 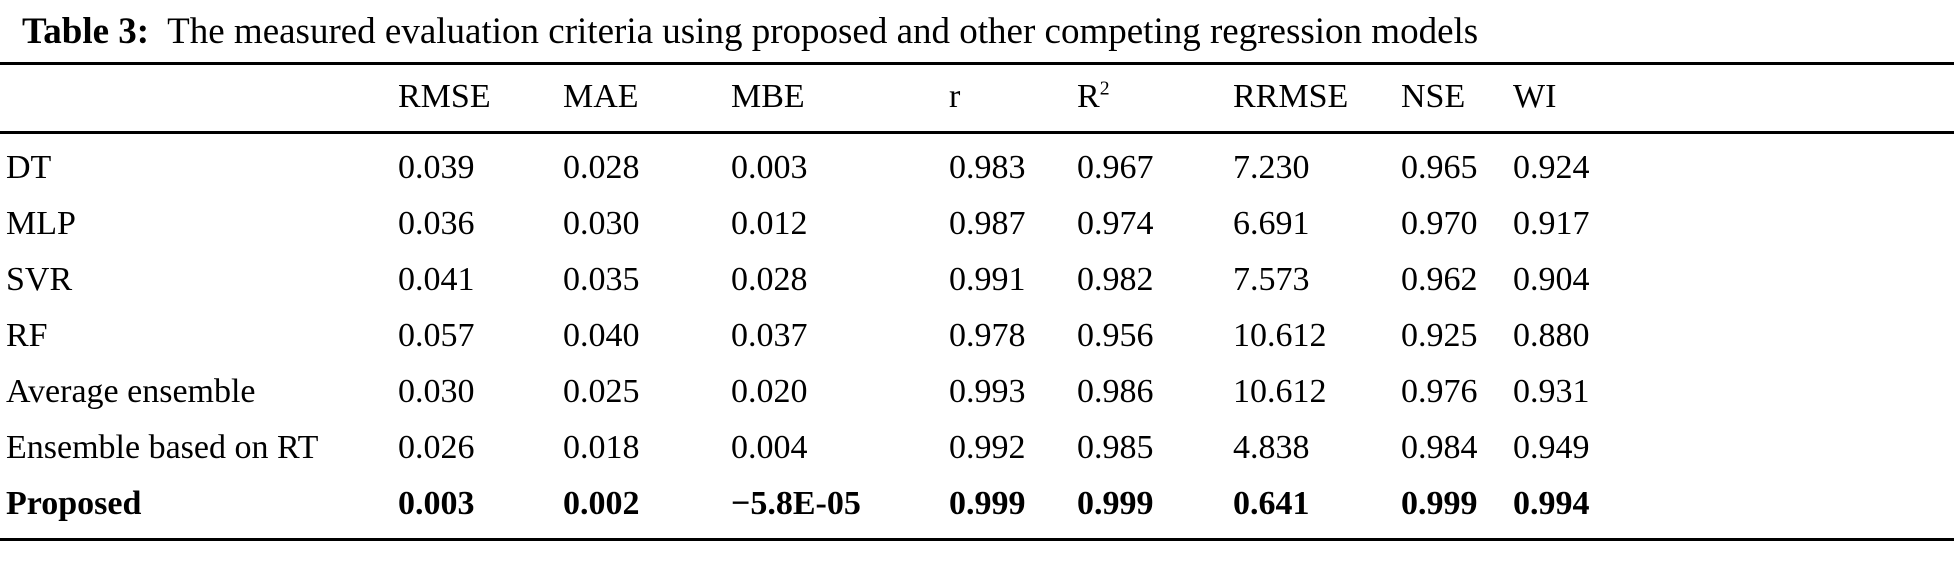 I want to click on cell-r2: 0.986, so click(x=1115, y=391).